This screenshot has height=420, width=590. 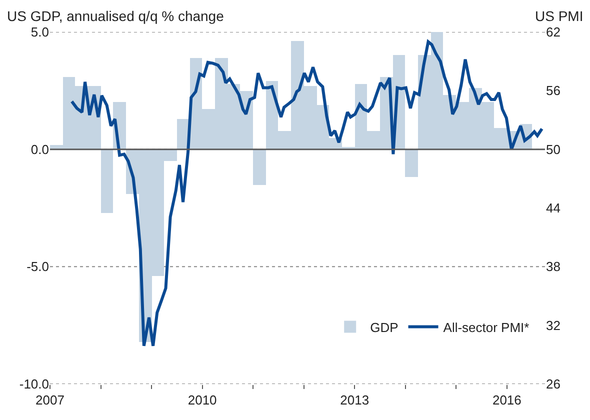 I want to click on y2-tick-label: 44, so click(x=553, y=208).